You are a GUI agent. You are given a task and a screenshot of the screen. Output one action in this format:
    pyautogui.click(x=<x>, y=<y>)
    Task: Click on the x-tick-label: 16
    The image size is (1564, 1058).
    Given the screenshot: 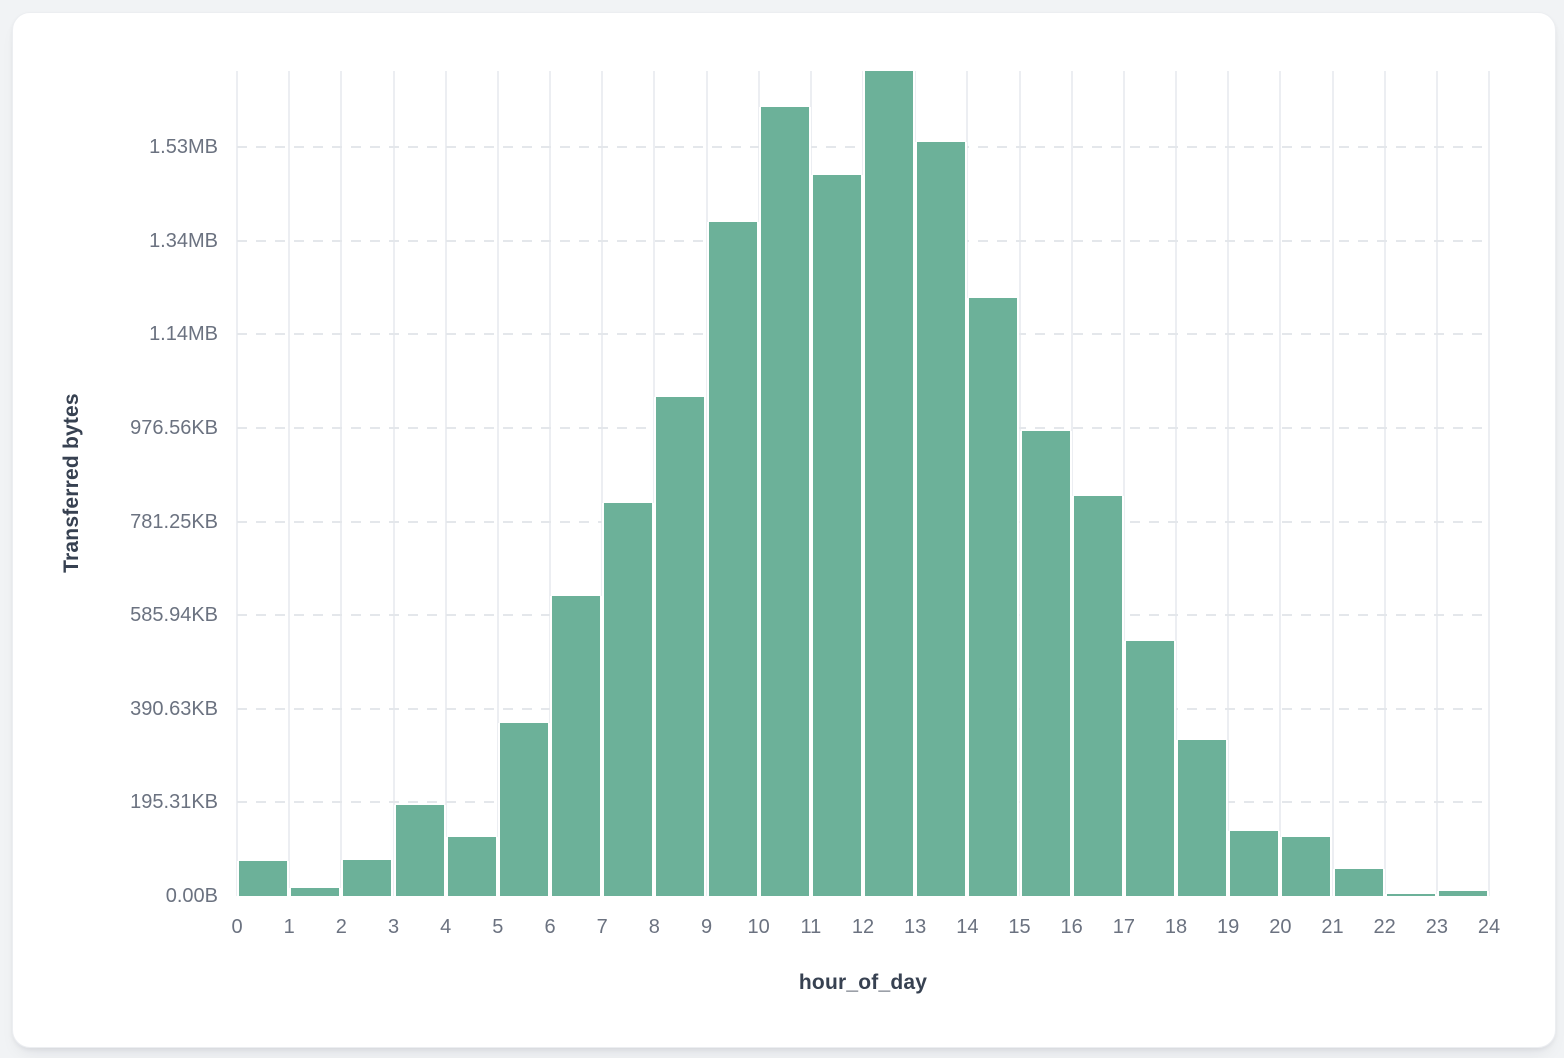 What is the action you would take?
    pyautogui.click(x=1071, y=927)
    